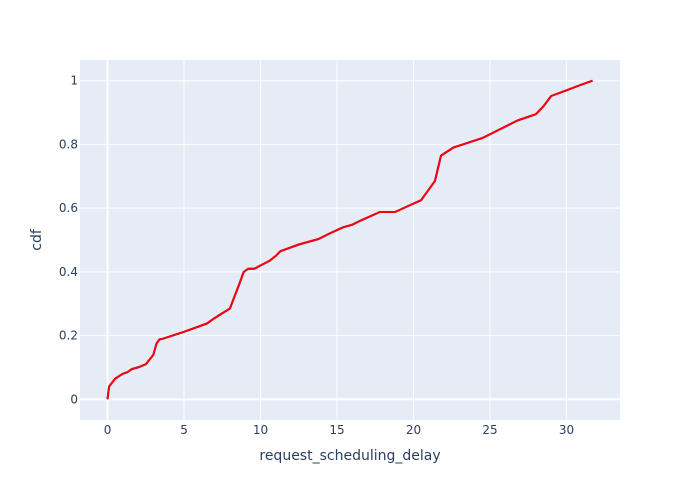  What do you see at coordinates (260, 430) in the screenshot?
I see `x-tick-label: 10` at bounding box center [260, 430].